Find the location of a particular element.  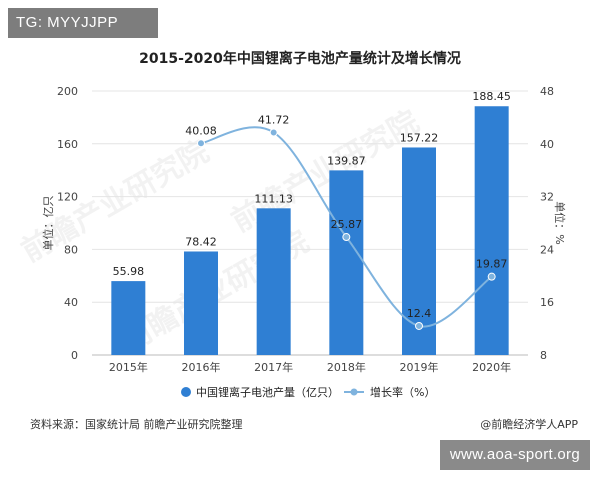

chart-title: 2015-2020年中国锂离子电池产量统计及增长情况 is located at coordinates (300, 59).